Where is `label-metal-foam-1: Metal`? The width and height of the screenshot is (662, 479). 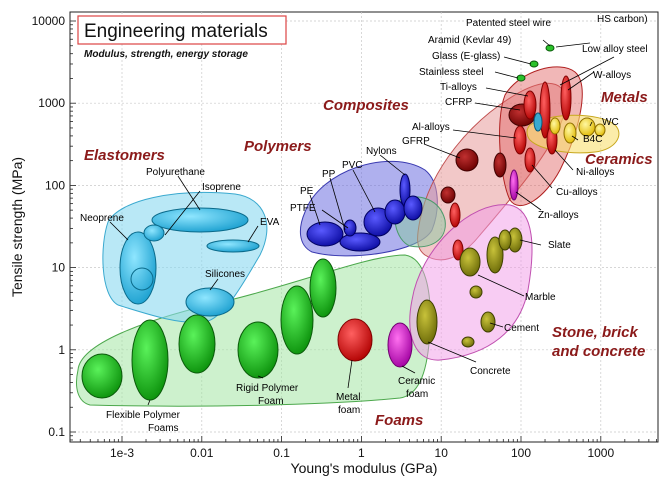
label-metal-foam-1: Metal is located at coordinates (348, 397).